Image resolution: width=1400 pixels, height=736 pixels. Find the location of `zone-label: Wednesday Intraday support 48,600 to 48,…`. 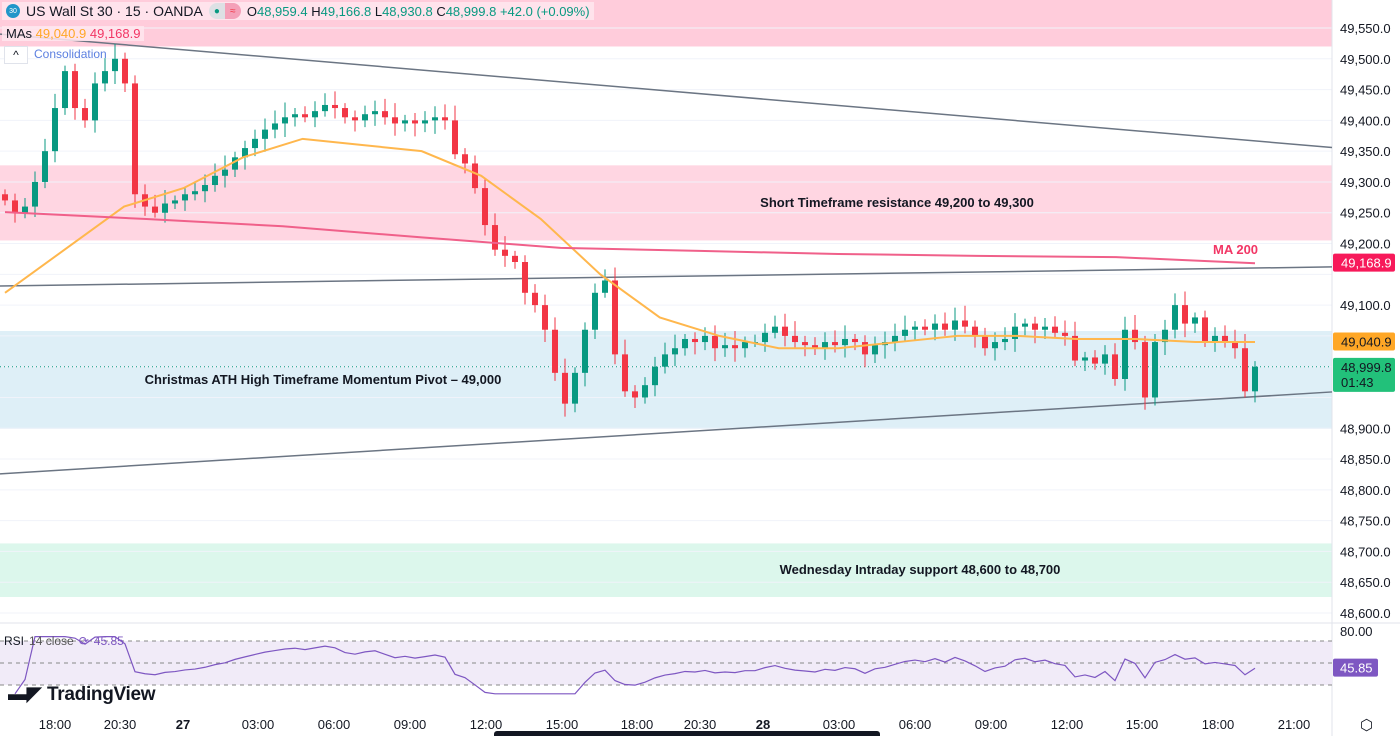

zone-label: Wednesday Intraday support 48,600 to 48,… is located at coordinates (920, 569).